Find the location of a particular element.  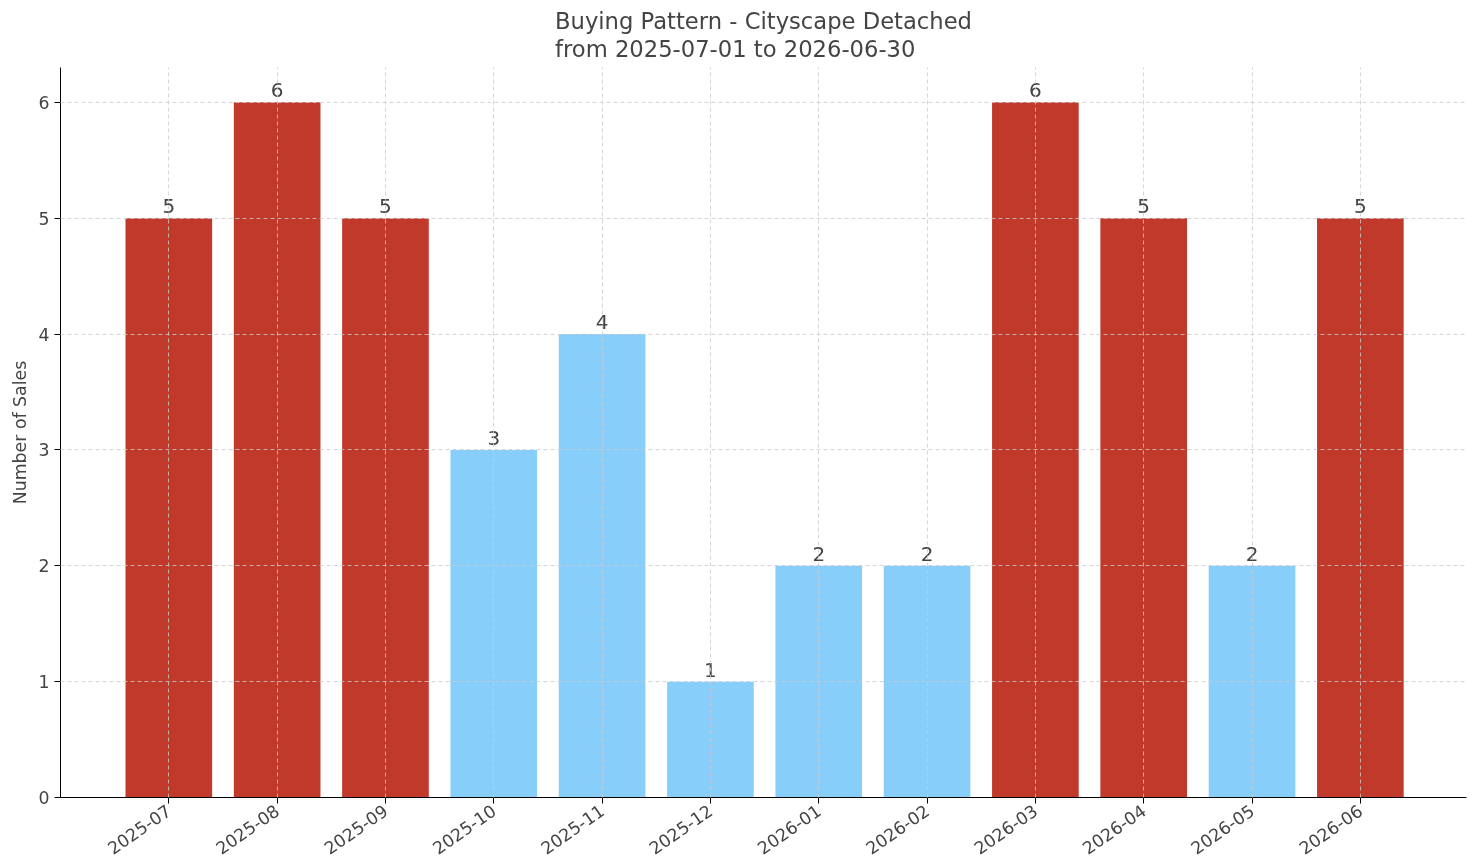

y-tick-label: 2 is located at coordinates (44, 566).